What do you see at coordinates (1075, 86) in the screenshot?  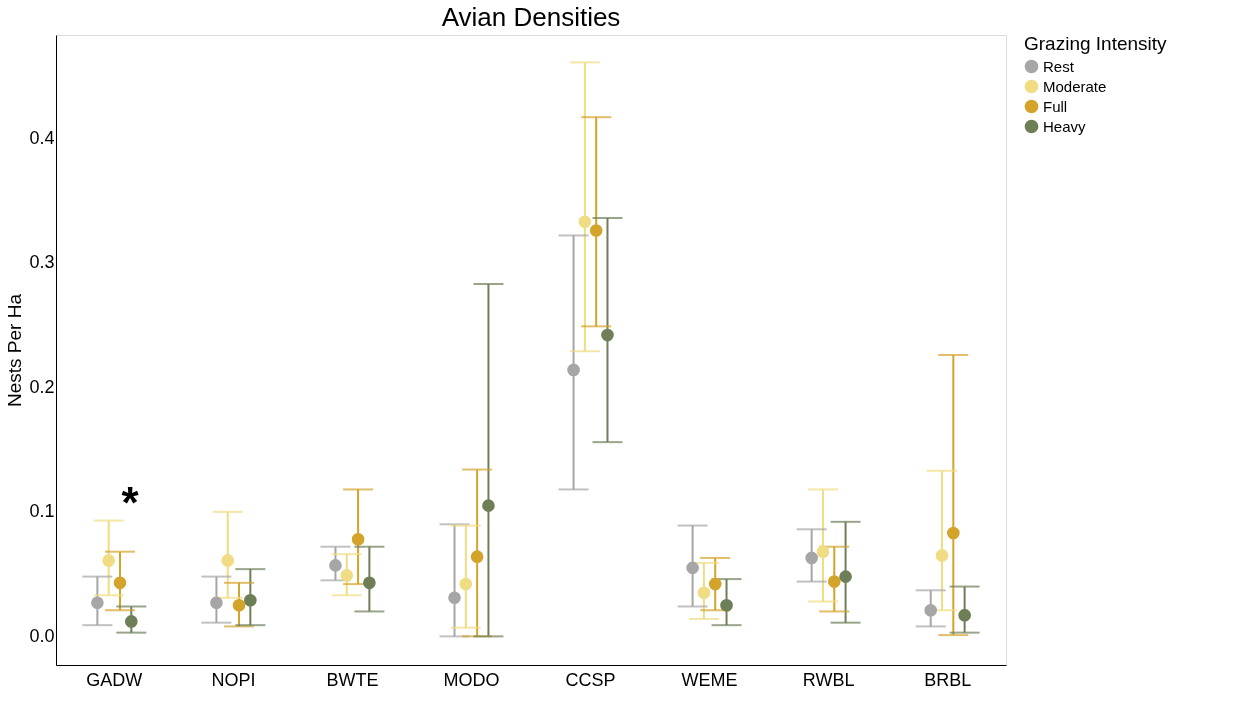 I see `legend-label: Moderate` at bounding box center [1075, 86].